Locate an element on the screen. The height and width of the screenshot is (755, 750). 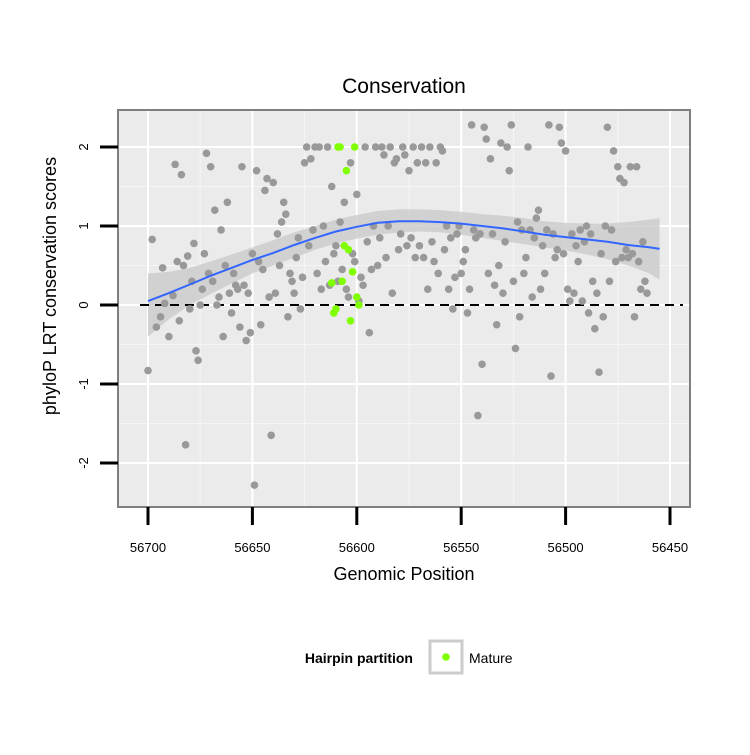
legend: Hairpin partition Mature is located at coordinates (409, 657).